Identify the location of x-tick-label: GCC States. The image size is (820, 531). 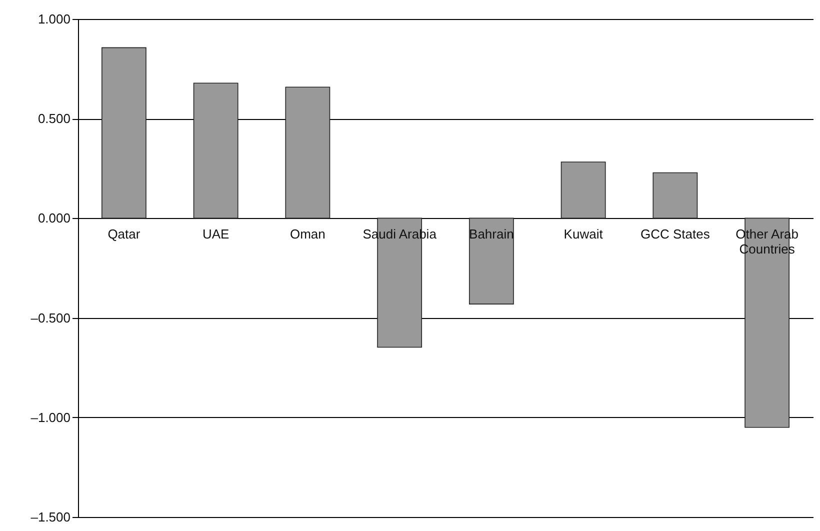
(675, 234).